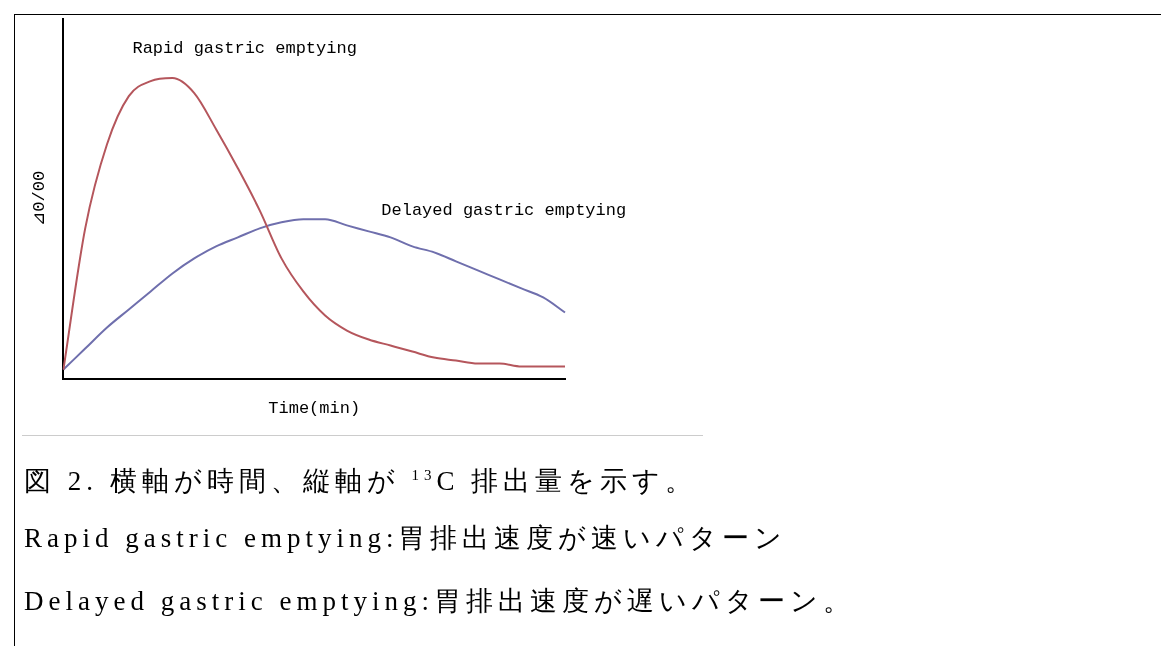  I want to click on x-axis-title: Time(min), so click(314, 409).